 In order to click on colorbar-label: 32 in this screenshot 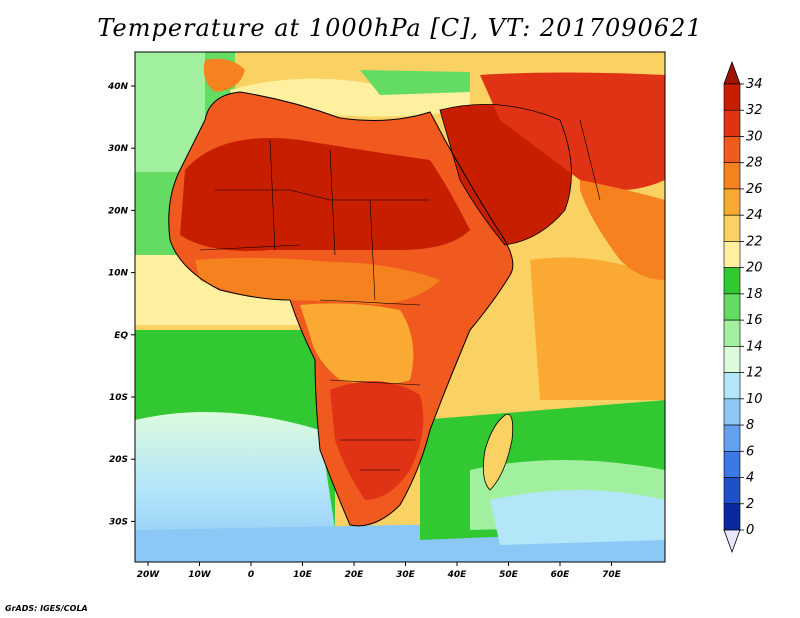, I will do `click(754, 110)`.